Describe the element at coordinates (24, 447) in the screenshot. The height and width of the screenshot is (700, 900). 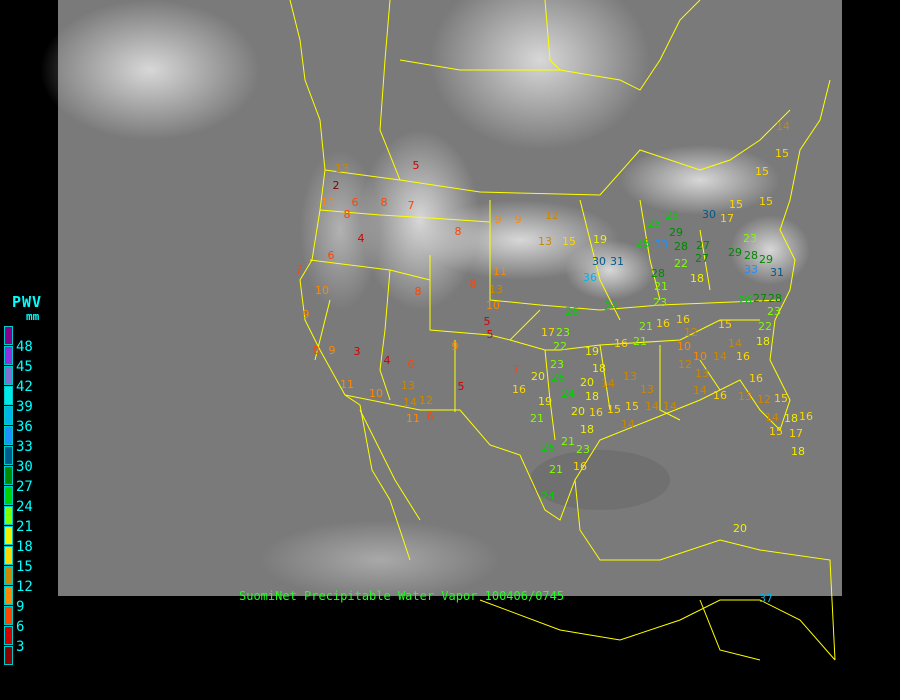
I see `legend-label: 33` at that location.